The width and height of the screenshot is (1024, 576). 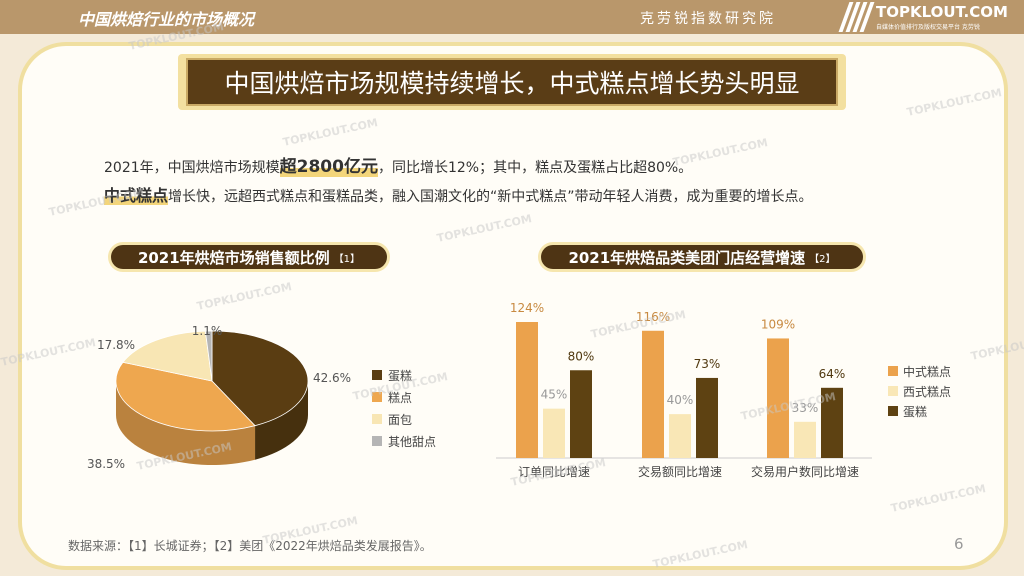 What do you see at coordinates (927, 392) in the screenshot?
I see `bar-legend-label: 西式糕点` at bounding box center [927, 392].